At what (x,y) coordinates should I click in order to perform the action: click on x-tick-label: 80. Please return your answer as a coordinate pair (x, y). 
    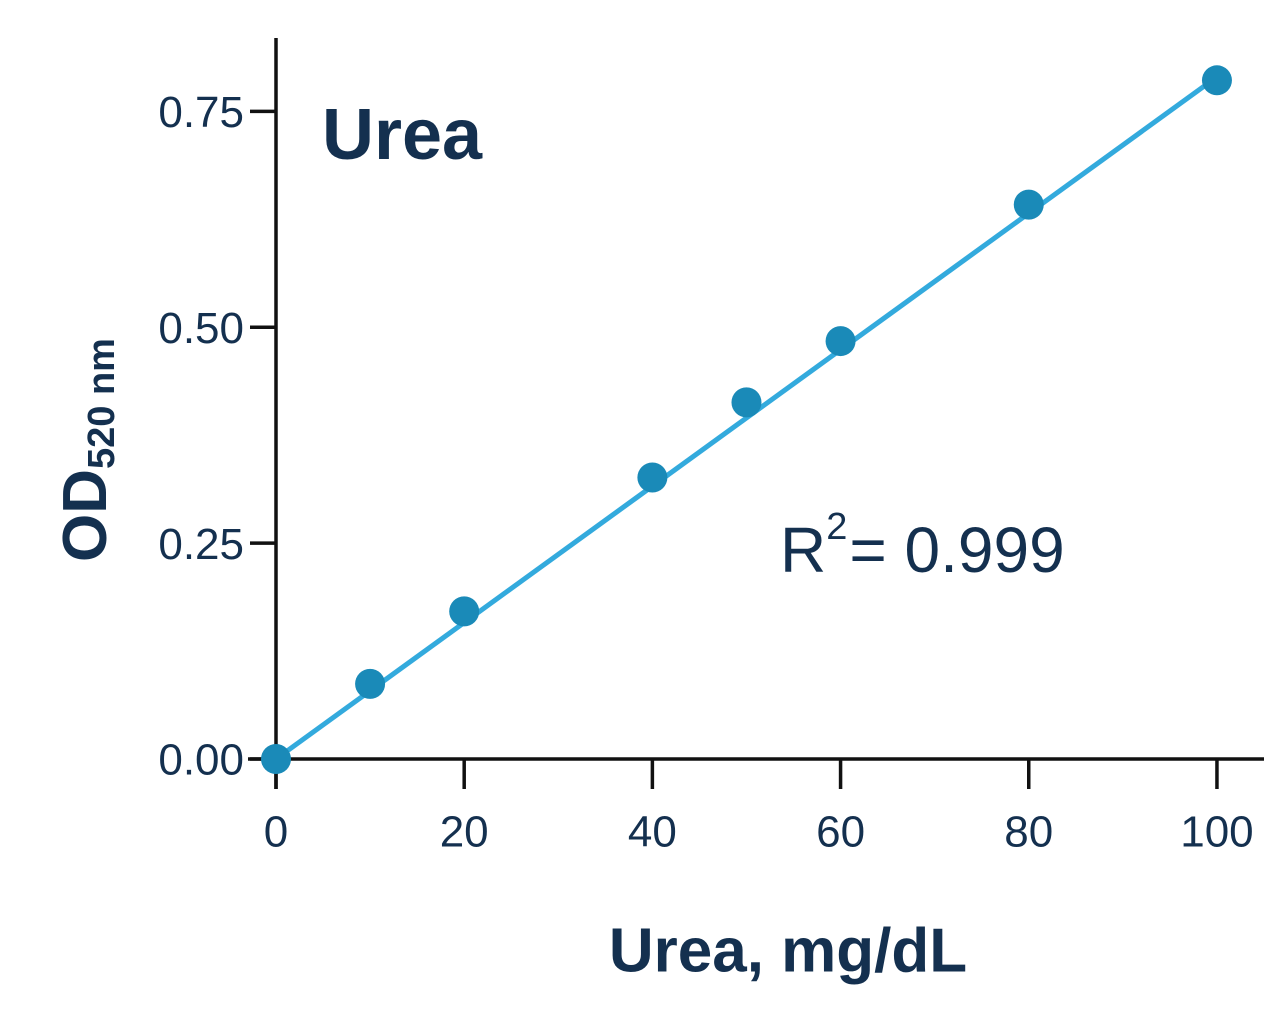
    Looking at the image, I should click on (1028, 832).